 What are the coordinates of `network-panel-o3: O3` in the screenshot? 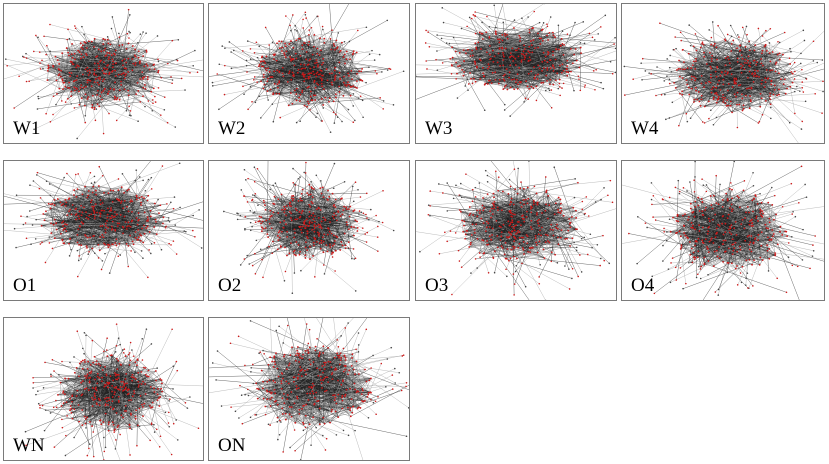 It's located at (516, 230).